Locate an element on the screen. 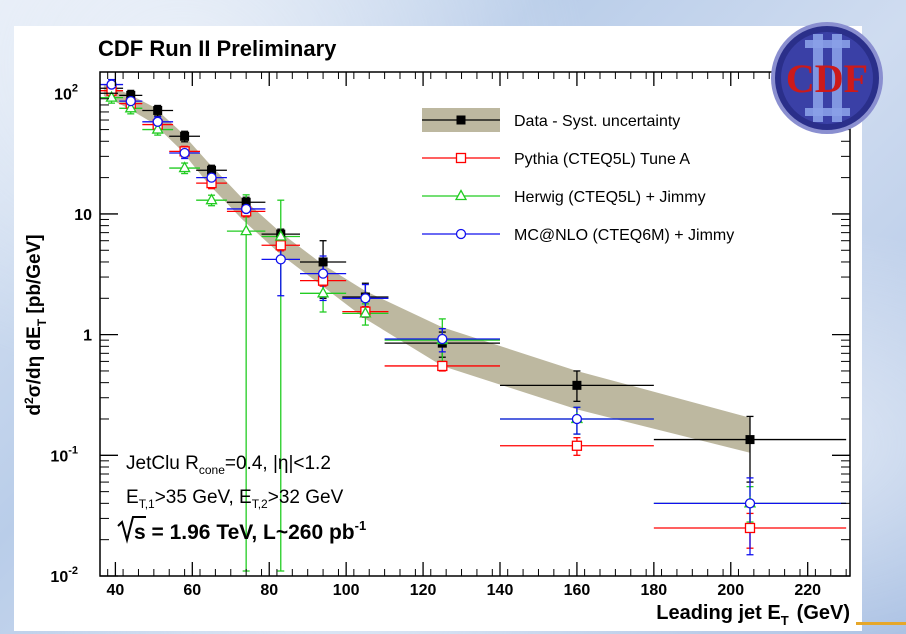  x-tick-label: 140 is located at coordinates (500, 590).